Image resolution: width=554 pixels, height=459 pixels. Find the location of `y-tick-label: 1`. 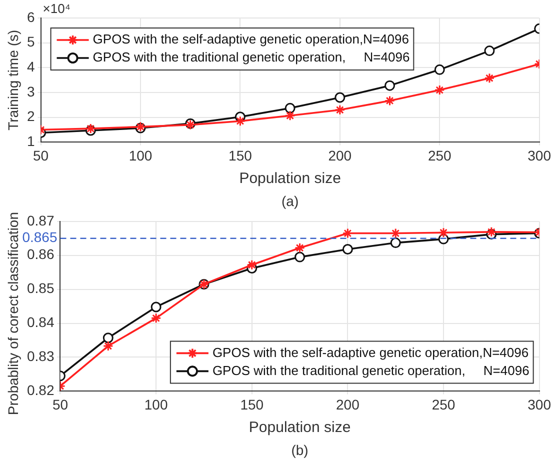

y-tick-label: 1 is located at coordinates (30, 141).